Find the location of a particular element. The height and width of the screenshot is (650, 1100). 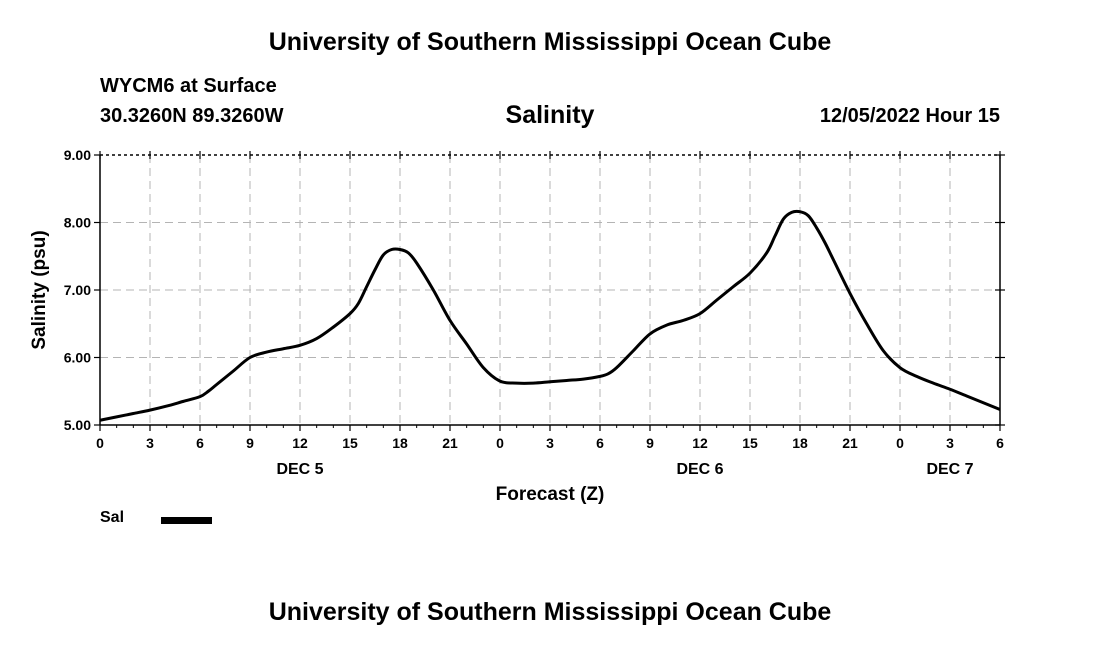

legend-swatch is located at coordinates (186, 520).